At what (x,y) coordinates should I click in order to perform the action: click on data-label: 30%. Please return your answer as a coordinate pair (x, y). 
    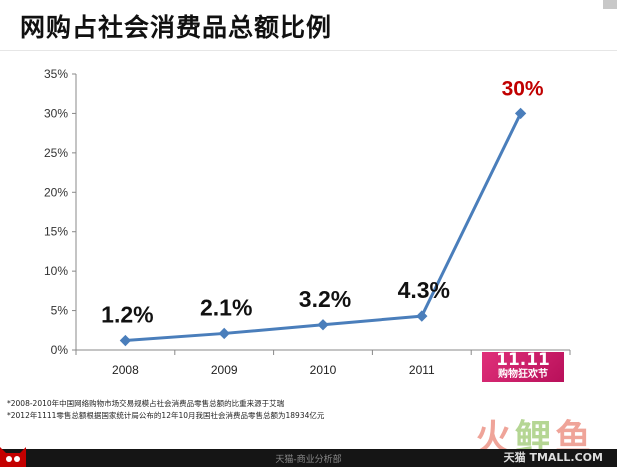
    Looking at the image, I should click on (523, 88).